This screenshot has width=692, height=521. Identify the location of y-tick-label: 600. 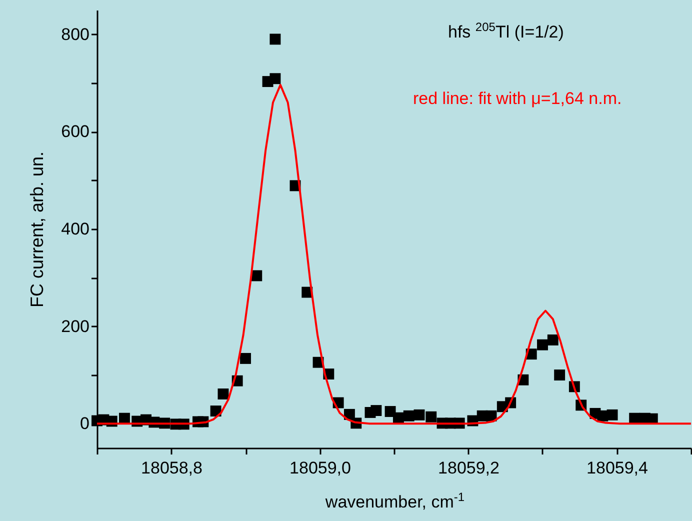
(75, 132).